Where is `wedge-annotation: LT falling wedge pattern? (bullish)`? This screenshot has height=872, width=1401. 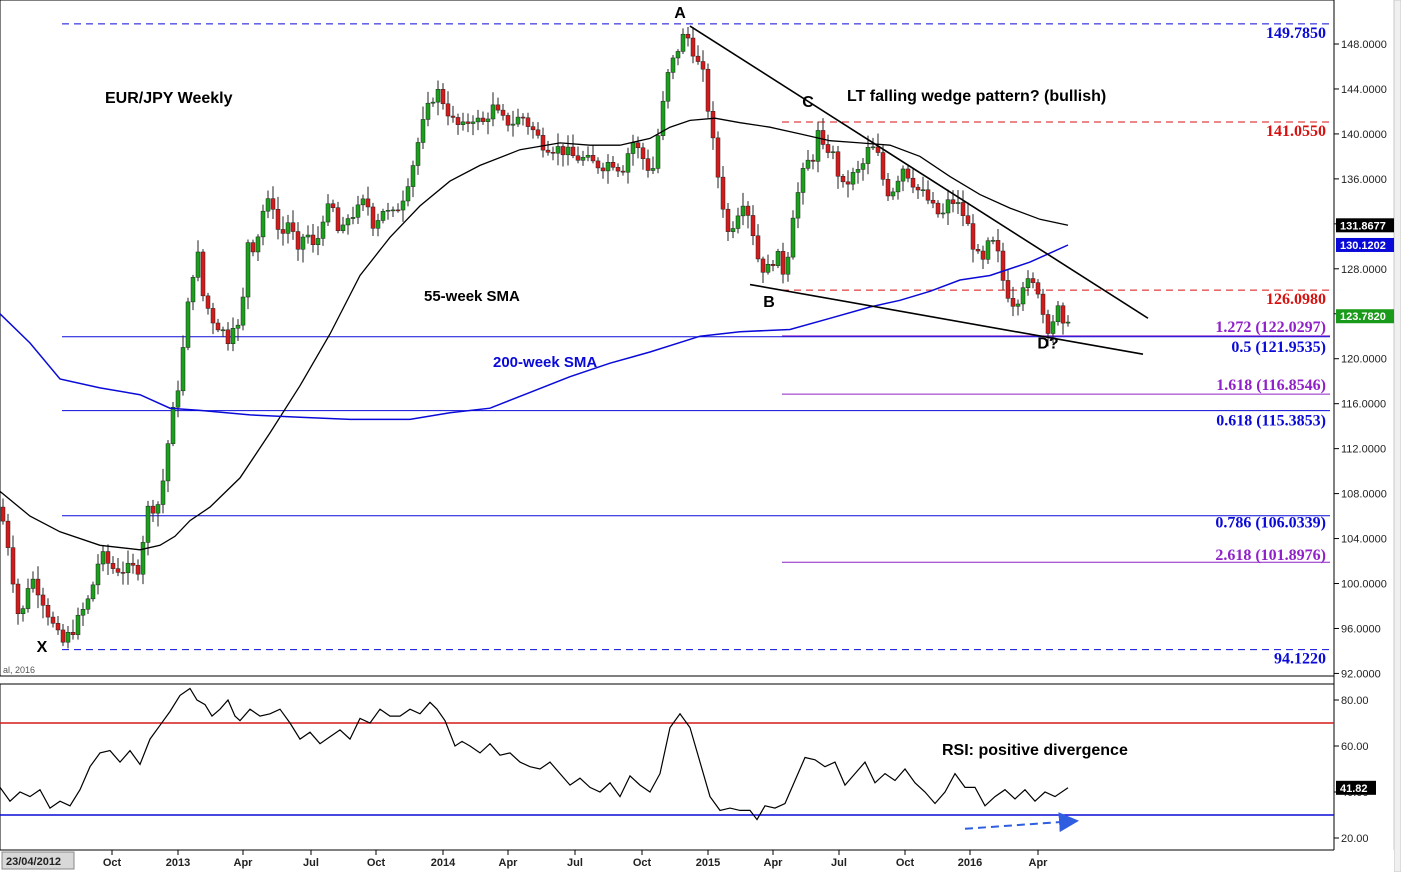 wedge-annotation: LT falling wedge pattern? (bullish) is located at coordinates (976, 96).